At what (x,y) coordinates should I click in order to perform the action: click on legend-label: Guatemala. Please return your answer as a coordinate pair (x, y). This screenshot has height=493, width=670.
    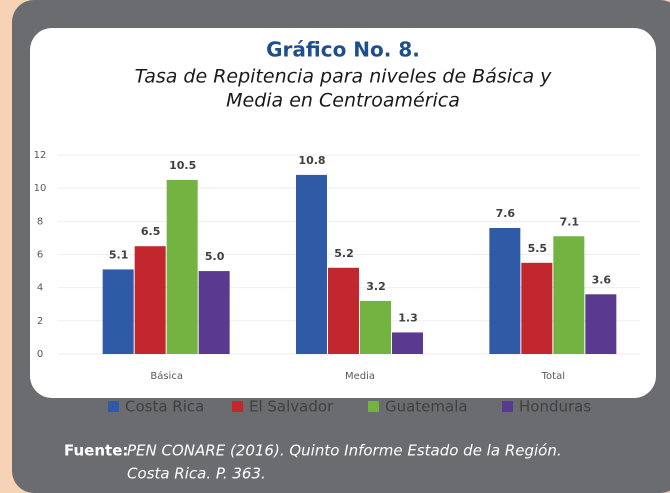
    Looking at the image, I should click on (426, 407).